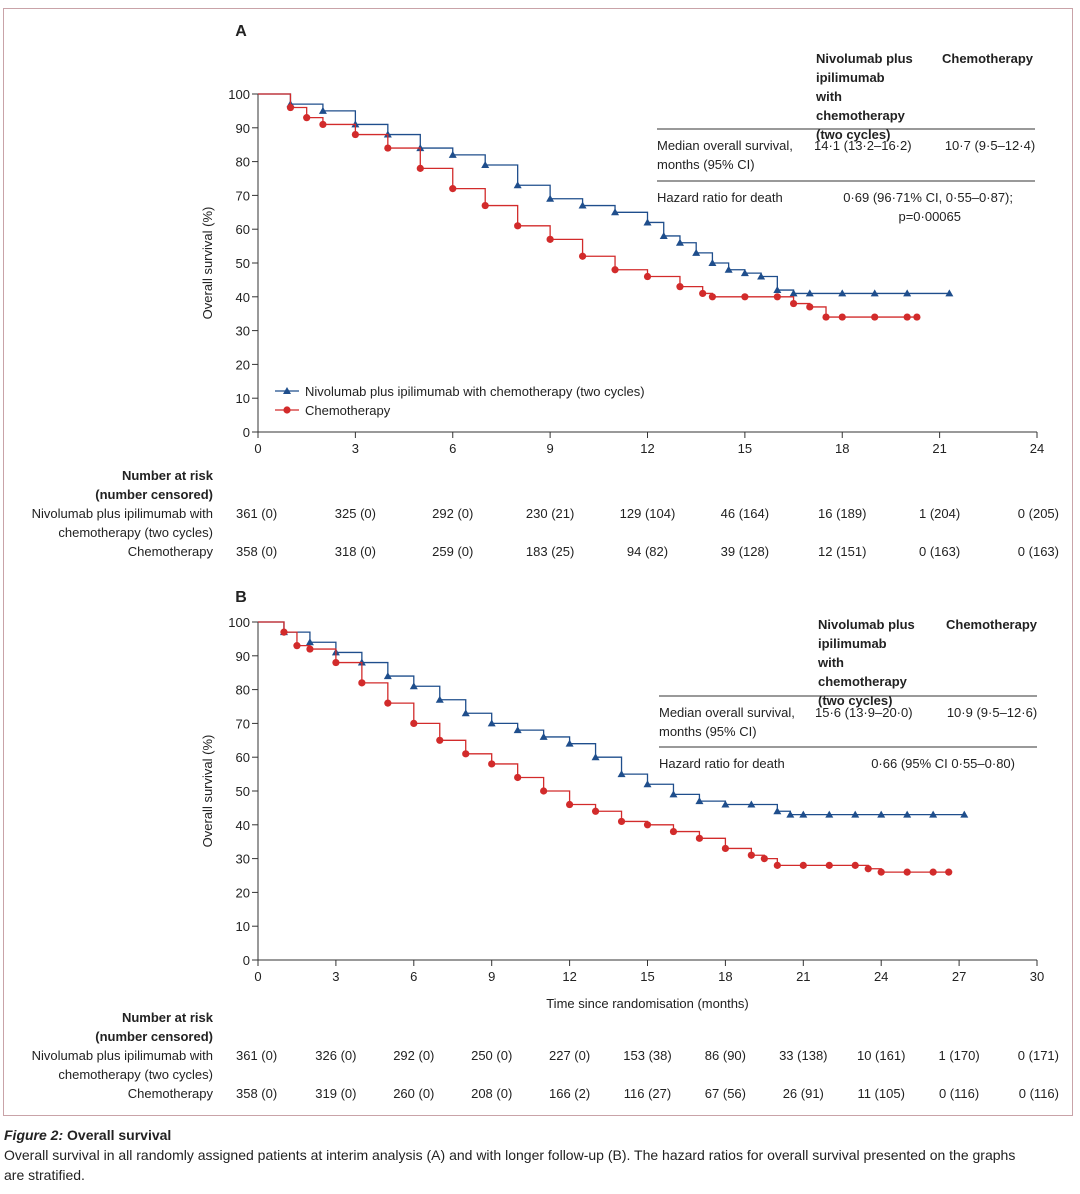  What do you see at coordinates (243, 926) in the screenshot?
I see `y-tick-label: 10` at bounding box center [243, 926].